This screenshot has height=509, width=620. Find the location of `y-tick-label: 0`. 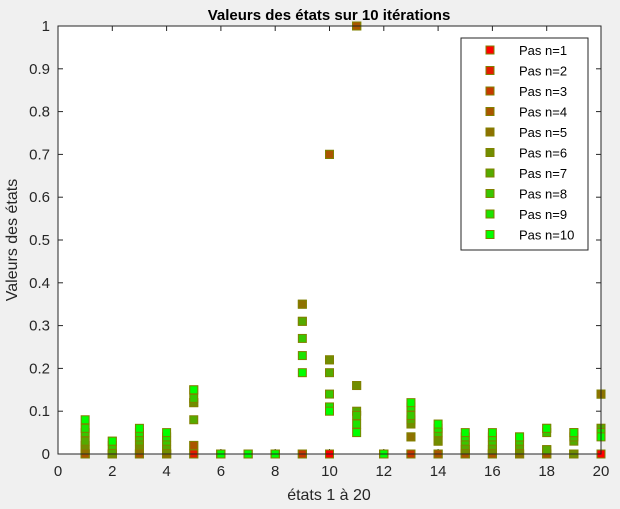

y-tick-label: 0 is located at coordinates (46, 454).